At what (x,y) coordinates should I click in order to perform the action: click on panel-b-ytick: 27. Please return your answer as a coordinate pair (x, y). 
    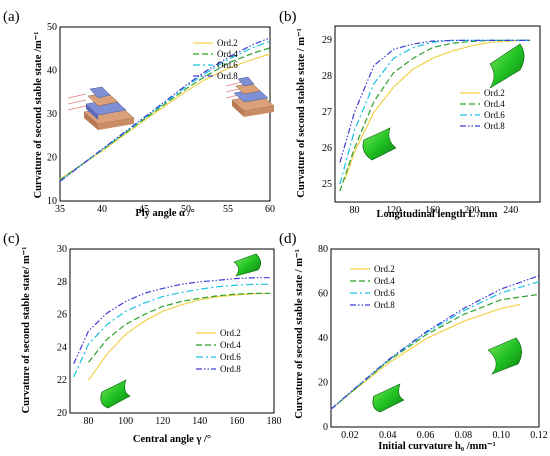
    Looking at the image, I should click on (327, 112).